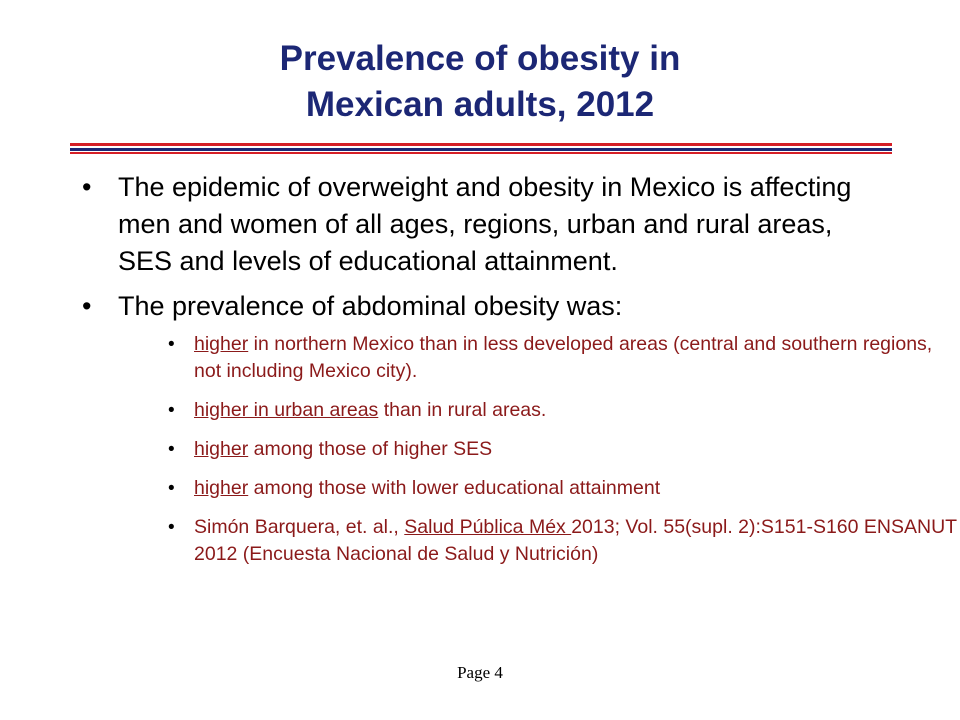 The image size is (960, 720). I want to click on title-underline-gap, so click(481, 147).